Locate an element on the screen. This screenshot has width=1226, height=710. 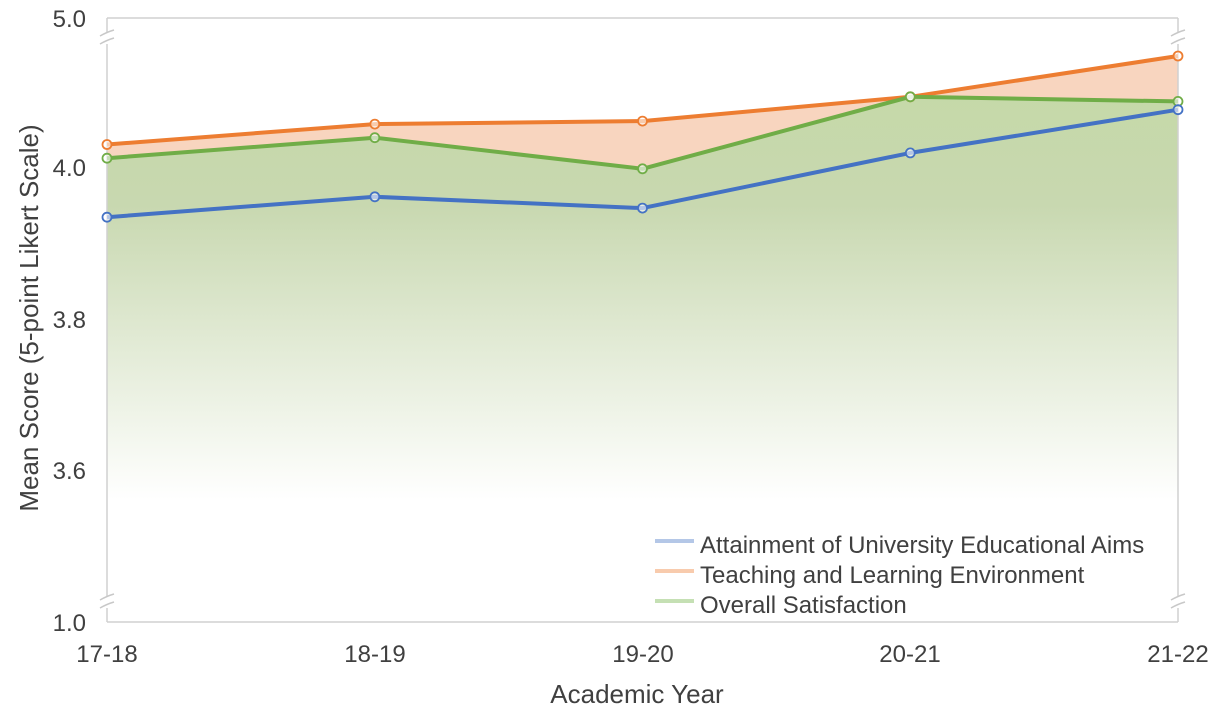
axis-break-mask-top-right is located at coordinates (1178, 38).